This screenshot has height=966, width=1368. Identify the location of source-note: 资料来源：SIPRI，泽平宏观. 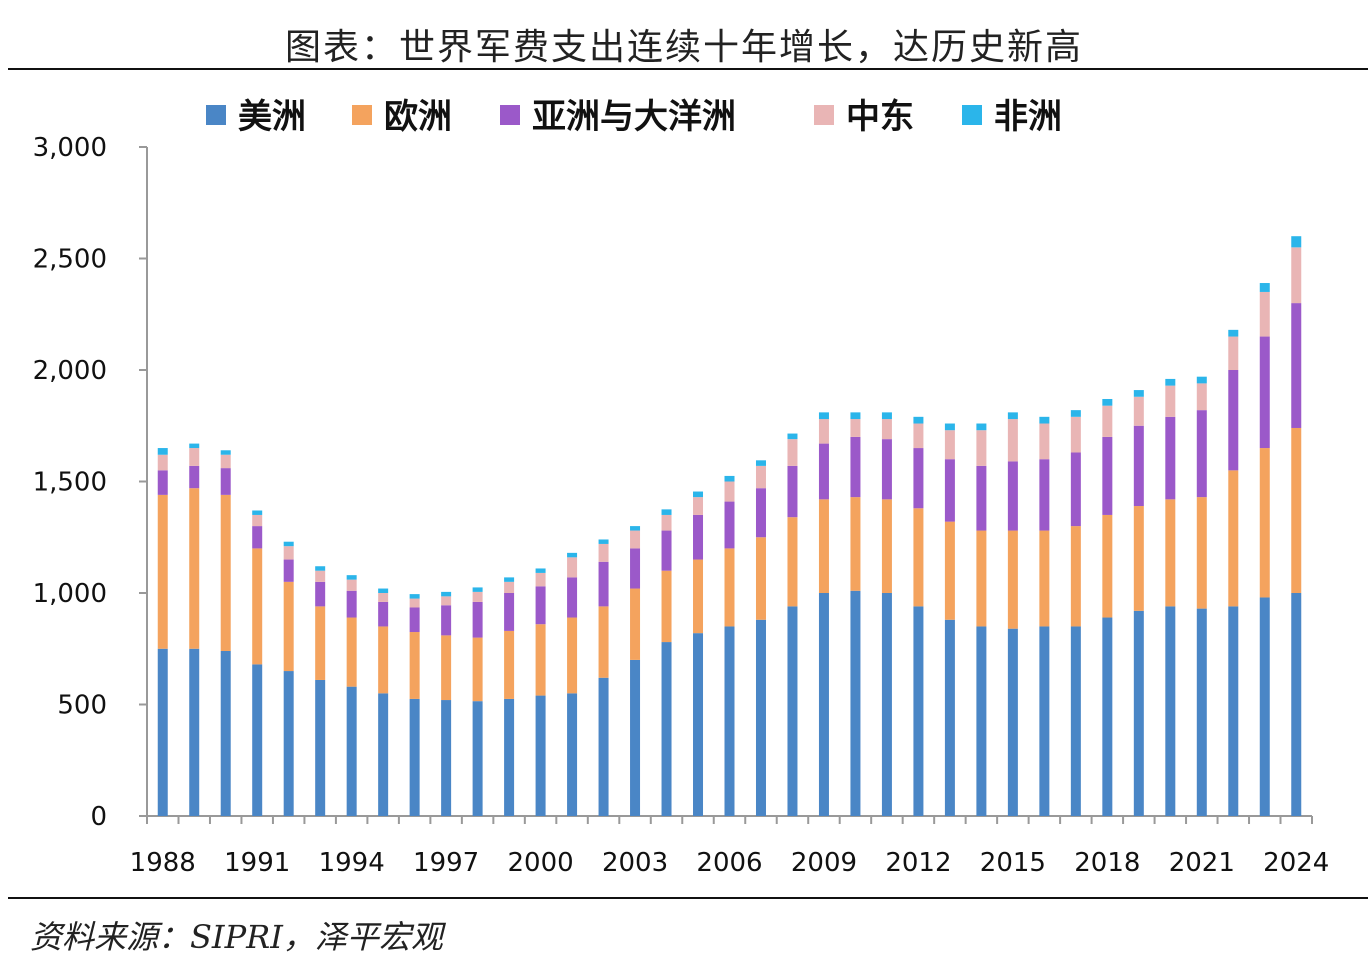
(236, 937).